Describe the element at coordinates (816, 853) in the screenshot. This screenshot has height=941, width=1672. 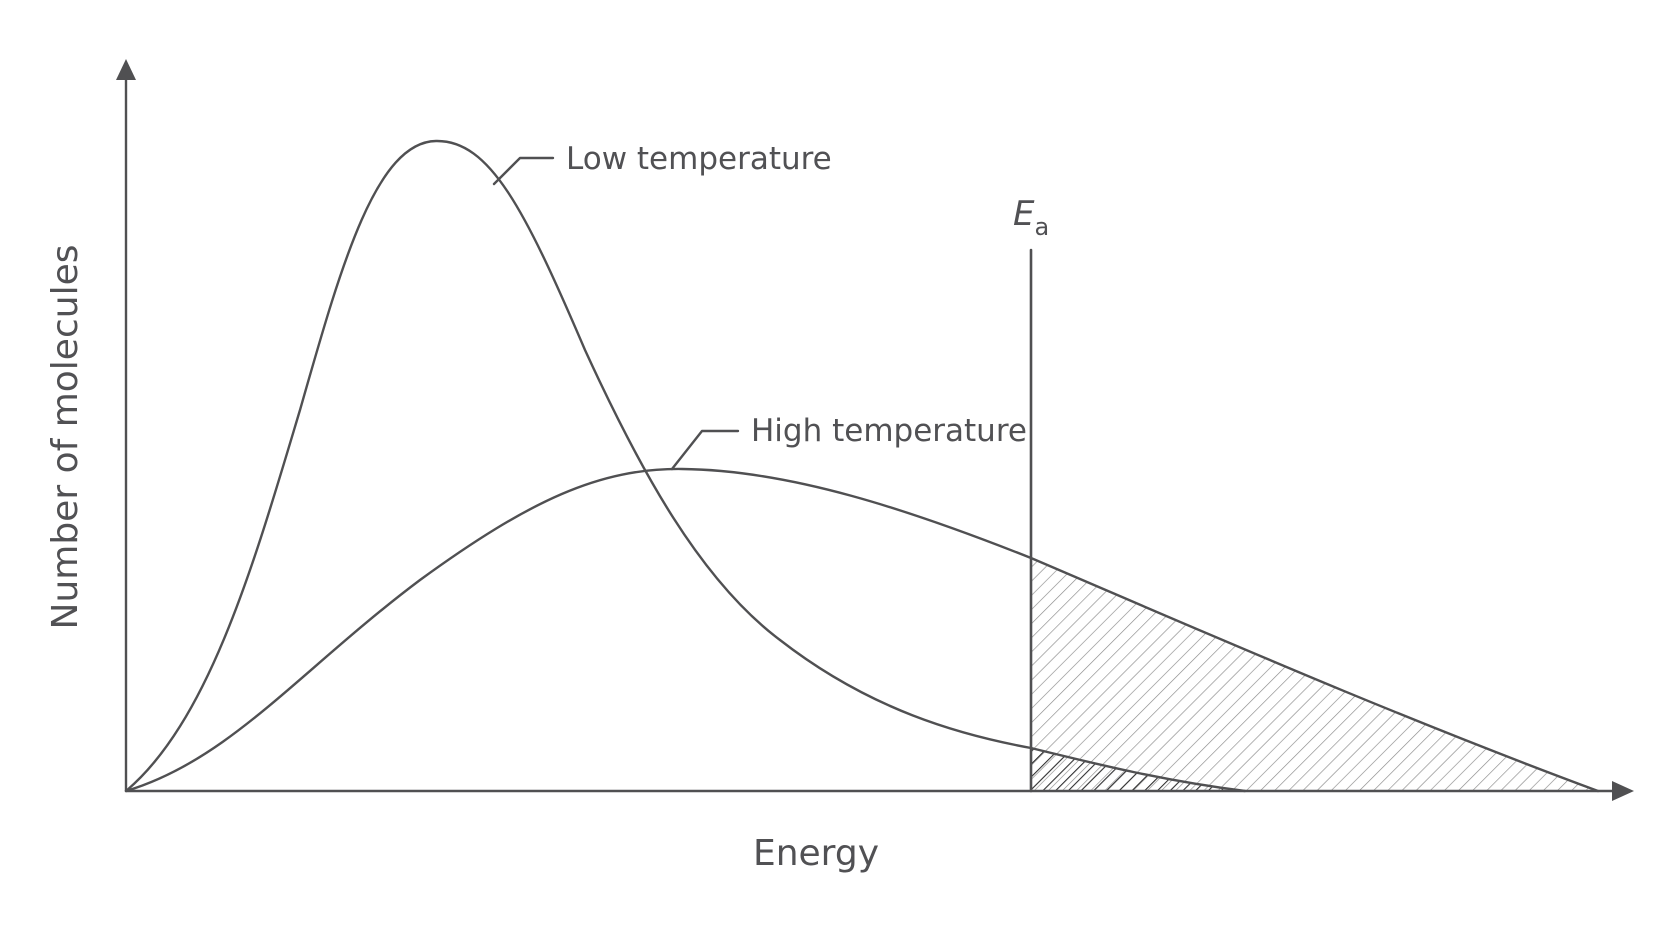
I see `x-axis-title: Energy` at that location.